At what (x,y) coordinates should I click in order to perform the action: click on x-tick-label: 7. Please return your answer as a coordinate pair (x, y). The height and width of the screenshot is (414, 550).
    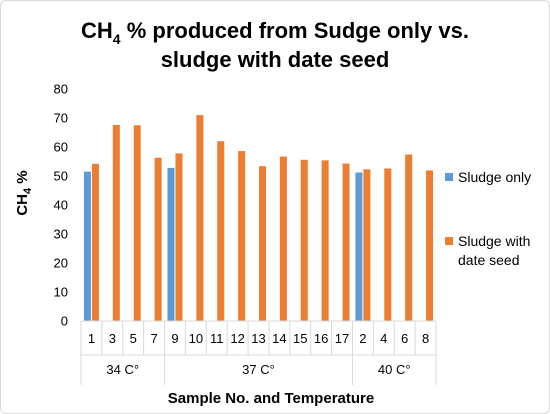
    Looking at the image, I should click on (153, 338).